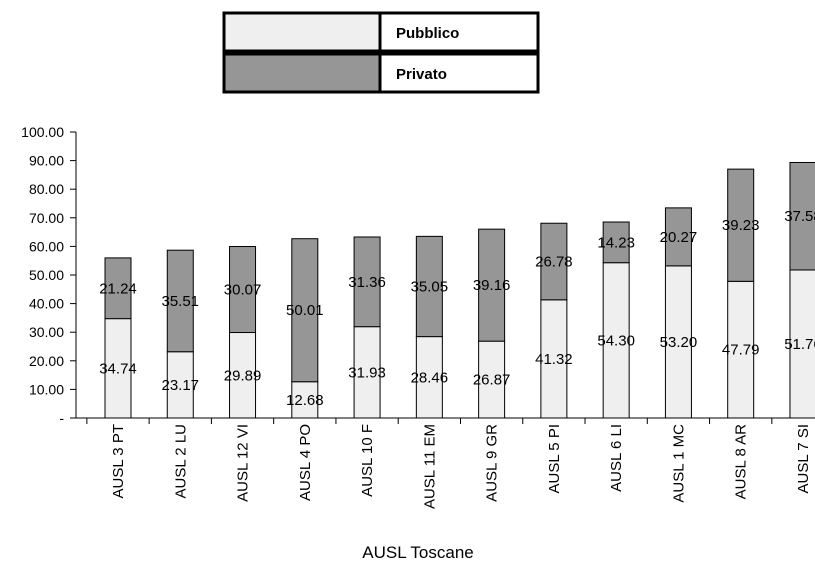 This screenshot has width=815, height=564. What do you see at coordinates (305, 400) in the screenshot?
I see `data-label-pubblico: 12.68` at bounding box center [305, 400].